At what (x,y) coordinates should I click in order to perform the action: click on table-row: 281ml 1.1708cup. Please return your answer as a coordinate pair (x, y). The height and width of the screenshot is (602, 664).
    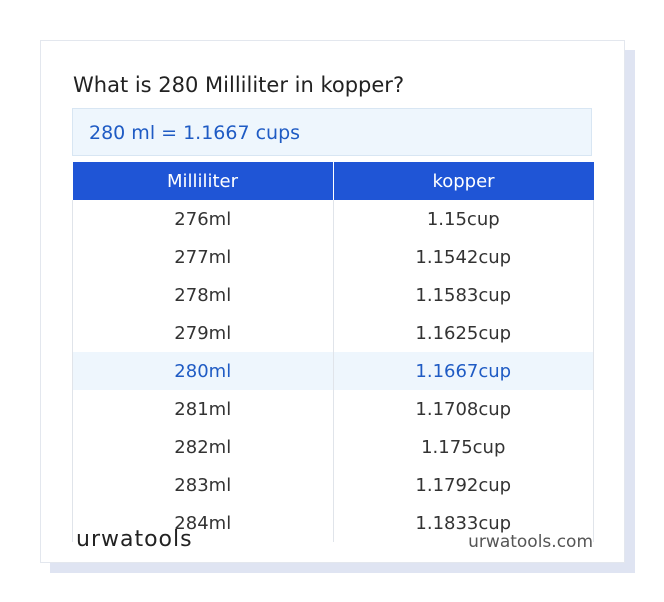
    Looking at the image, I should click on (333, 409).